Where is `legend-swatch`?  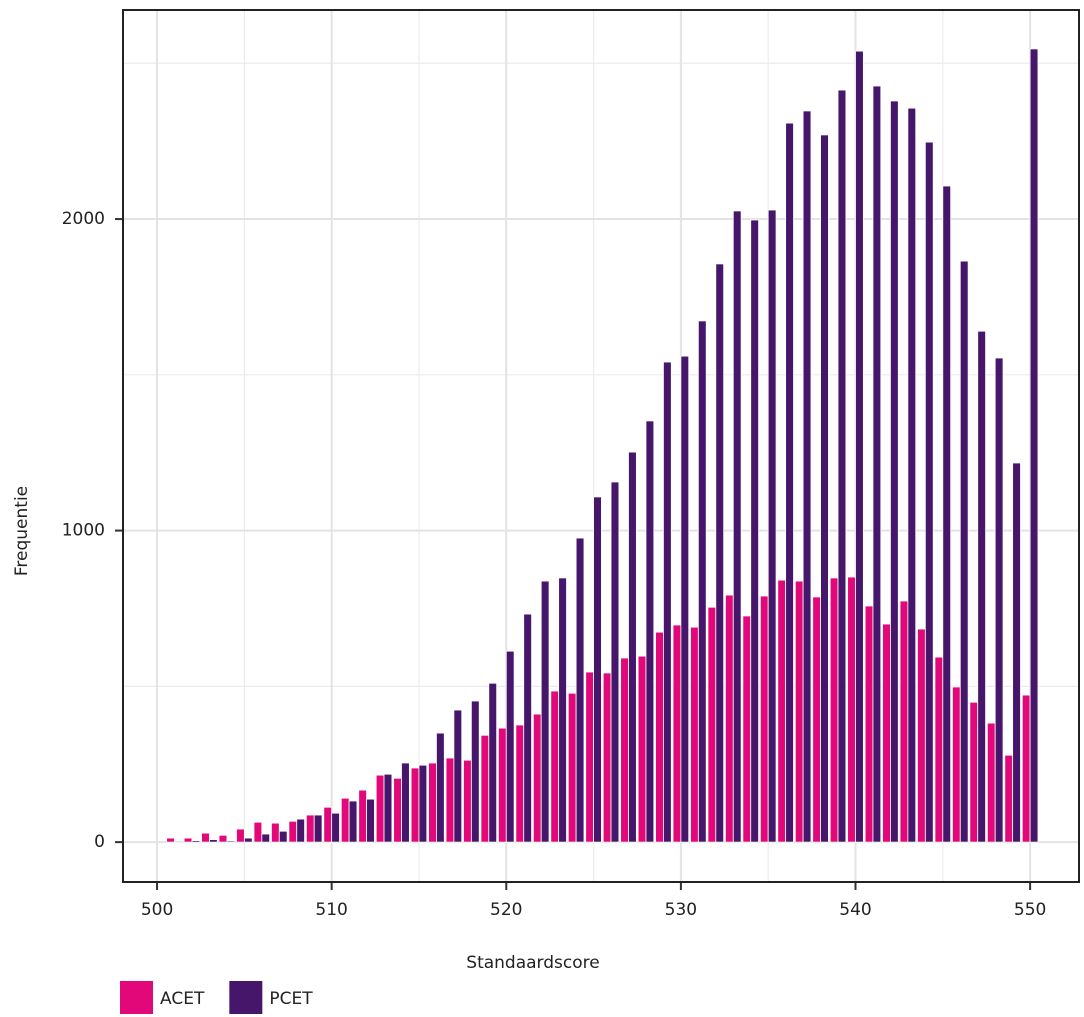 legend-swatch is located at coordinates (136, 997).